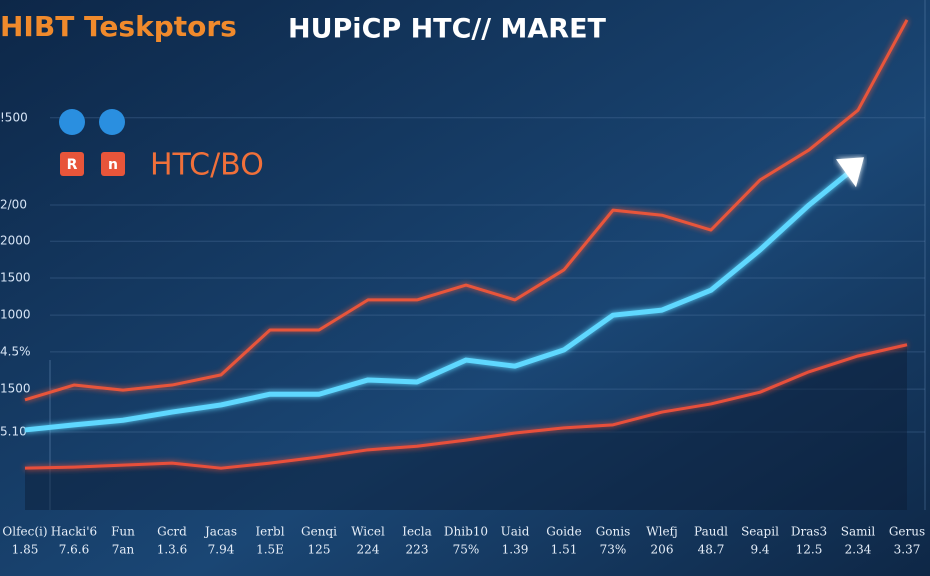  Describe the element at coordinates (564, 550) in the screenshot. I see `x-tick-value: 1.51` at that location.